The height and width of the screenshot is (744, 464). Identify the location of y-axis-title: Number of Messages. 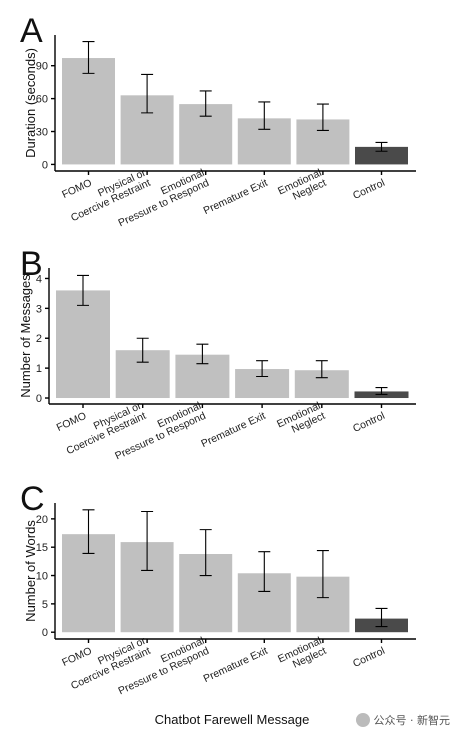
(25, 336).